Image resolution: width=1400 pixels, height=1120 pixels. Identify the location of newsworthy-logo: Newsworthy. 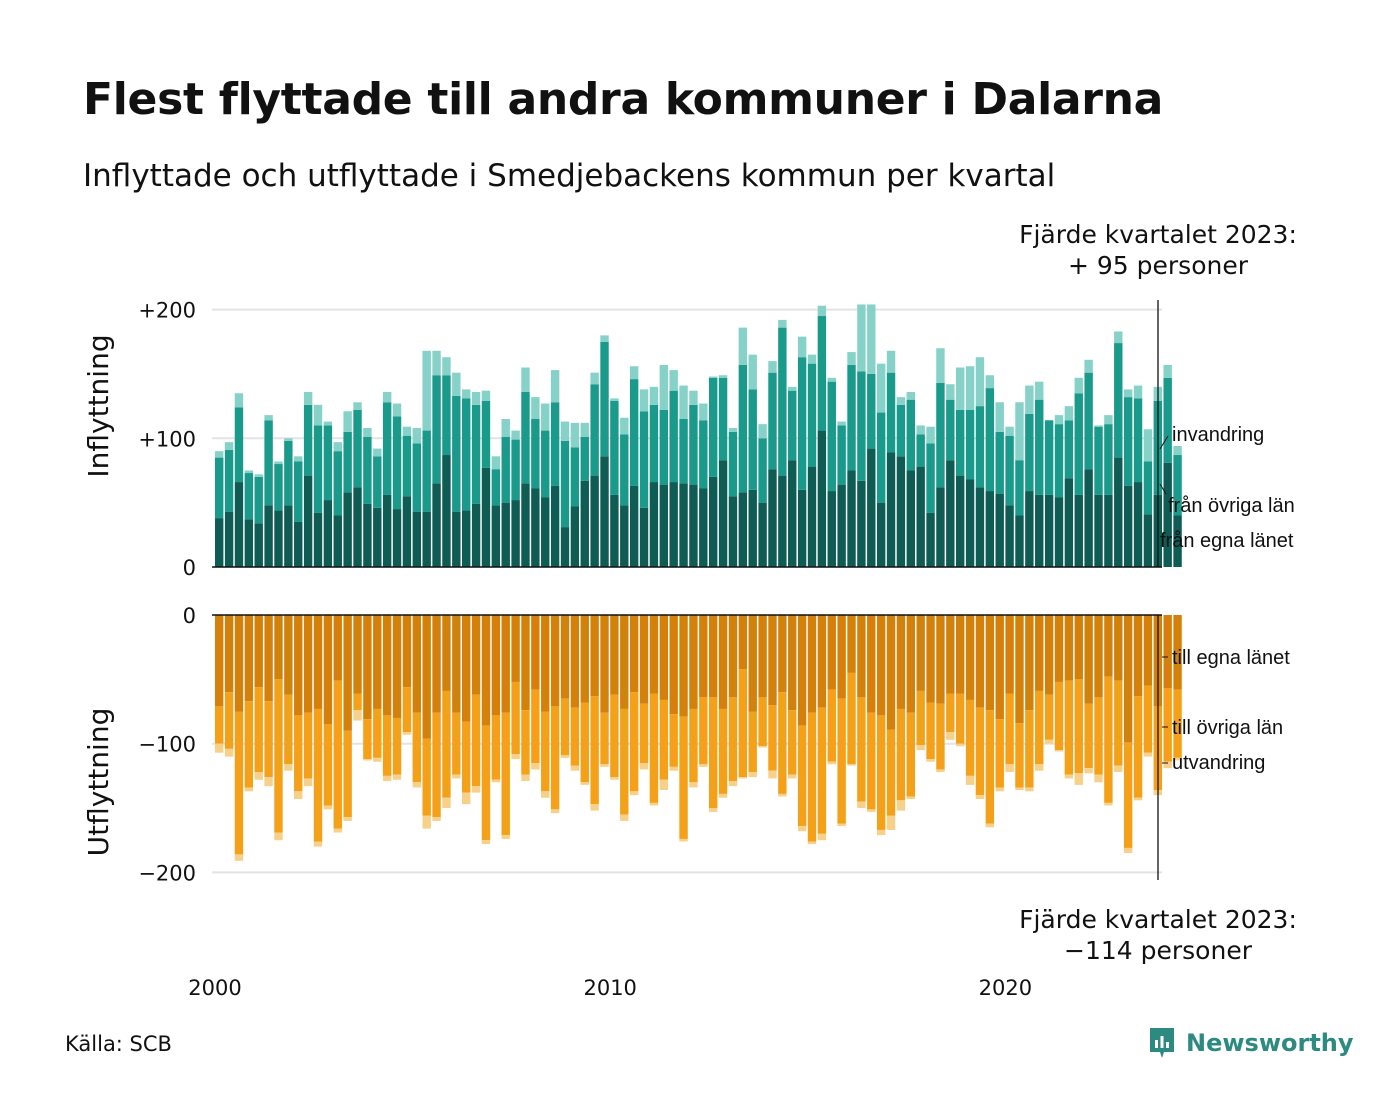
(1251, 1043).